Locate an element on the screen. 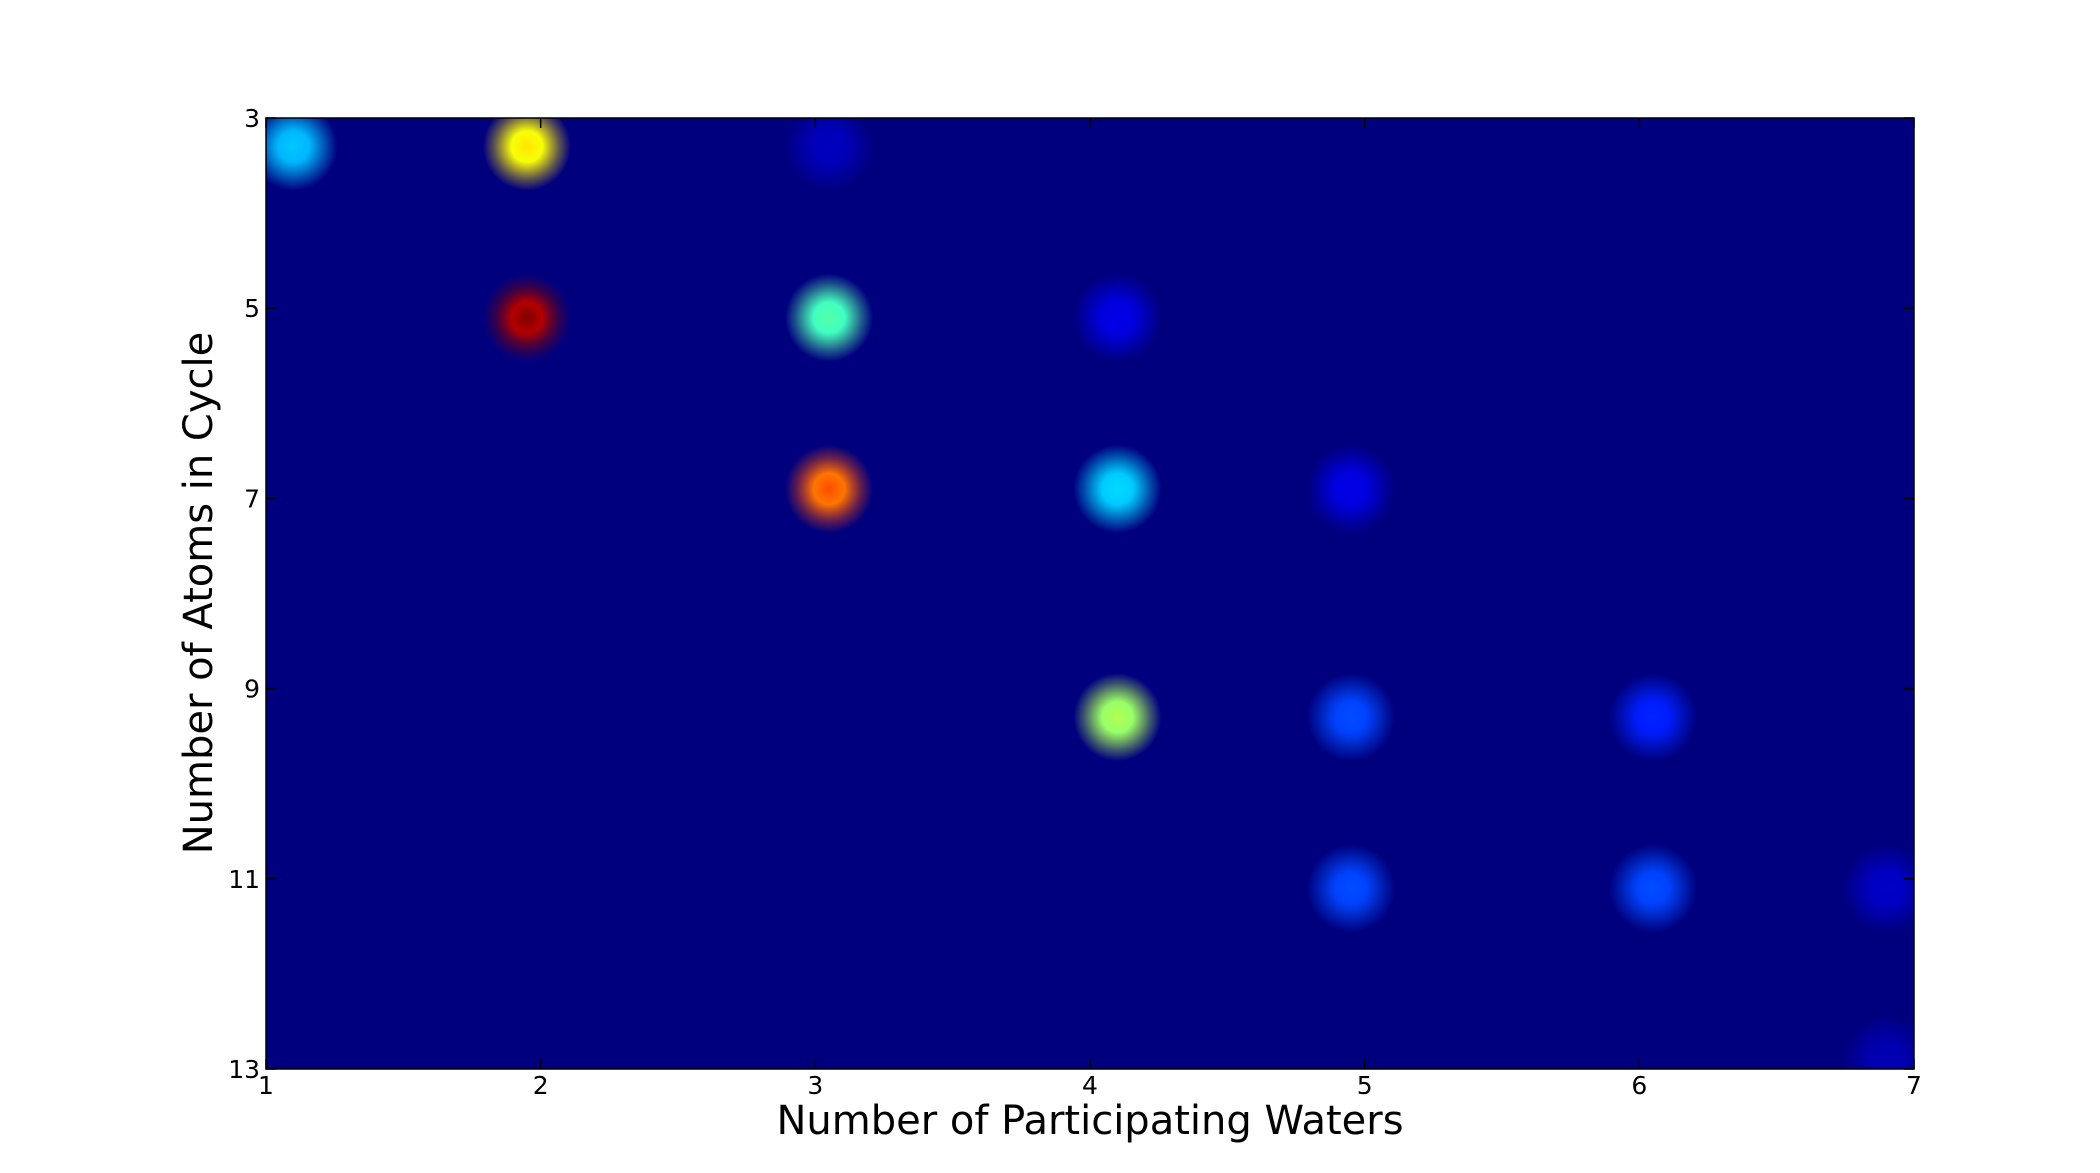  y-tick-label: 7 is located at coordinates (252, 498).